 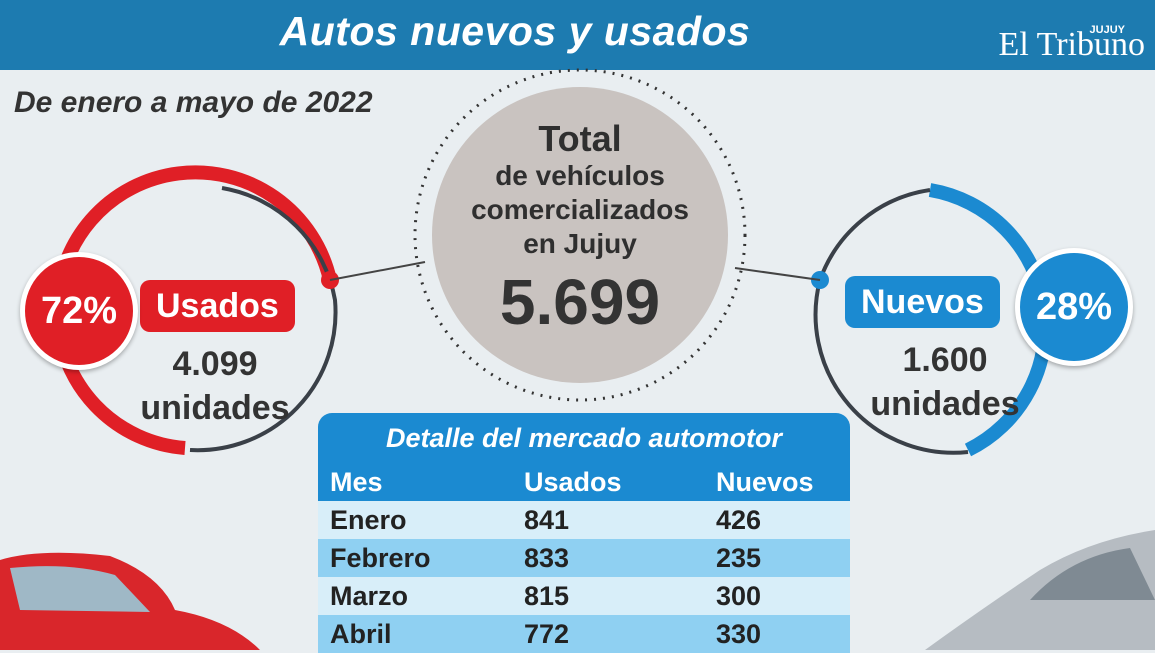 What do you see at coordinates (739, 596) in the screenshot?
I see `table-cell-nuevos: 300` at bounding box center [739, 596].